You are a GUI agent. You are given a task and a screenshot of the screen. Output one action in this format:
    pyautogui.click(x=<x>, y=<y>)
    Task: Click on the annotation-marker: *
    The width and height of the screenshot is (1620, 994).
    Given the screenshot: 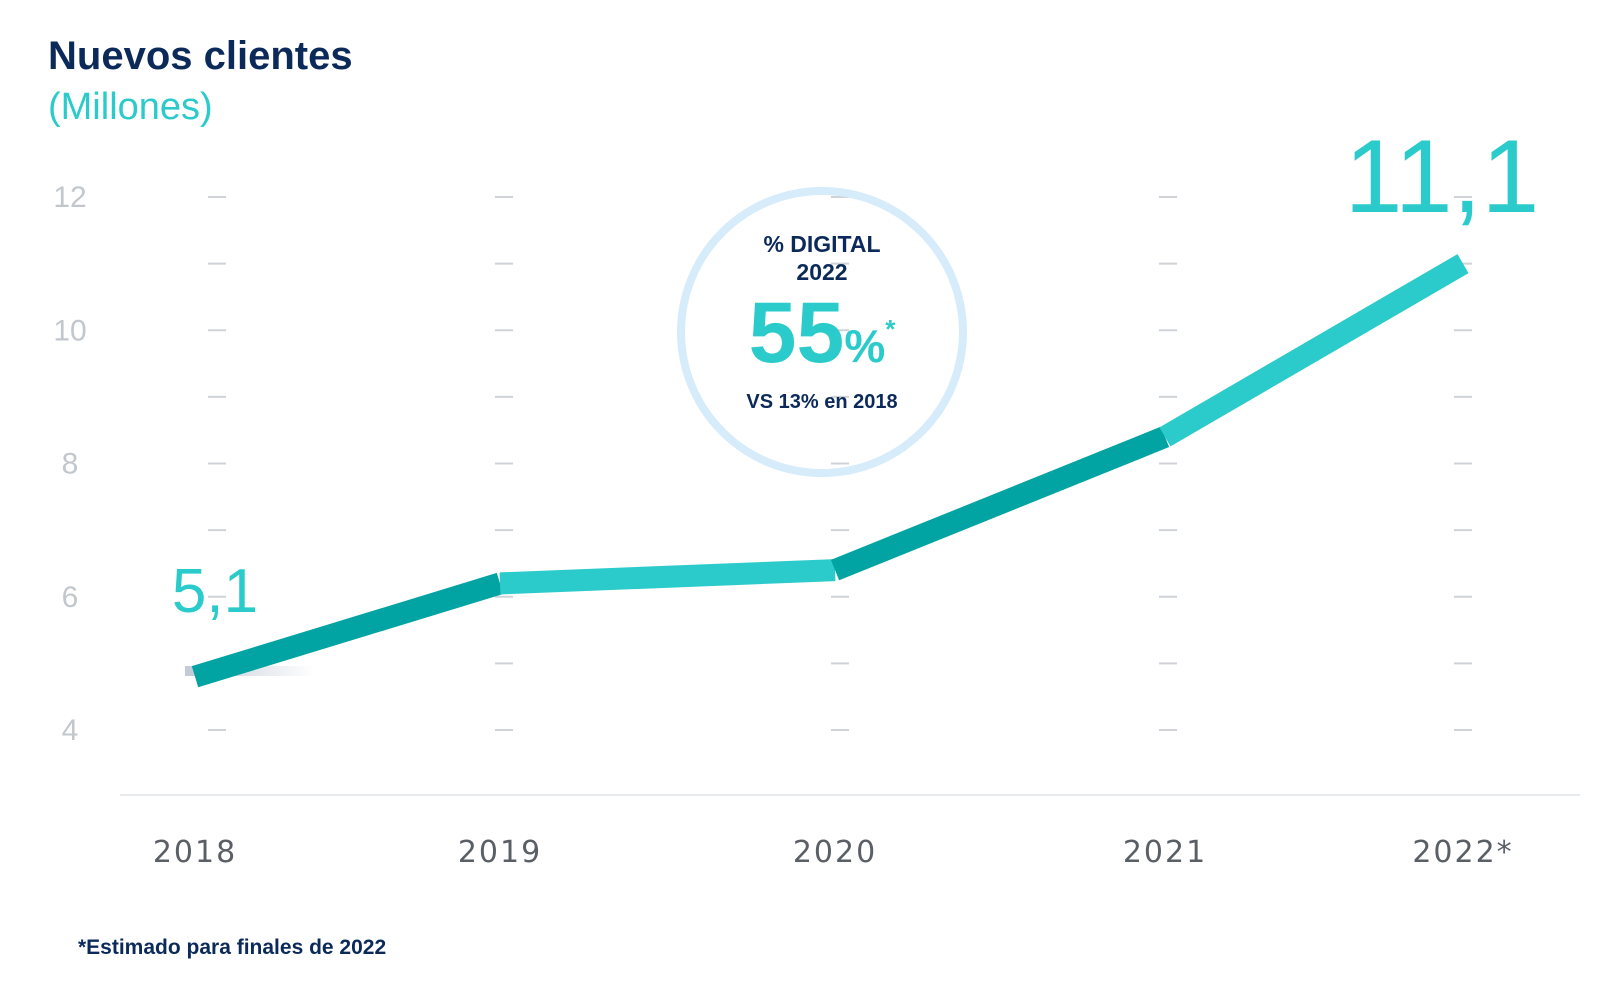 What is the action you would take?
    pyautogui.click(x=890, y=329)
    